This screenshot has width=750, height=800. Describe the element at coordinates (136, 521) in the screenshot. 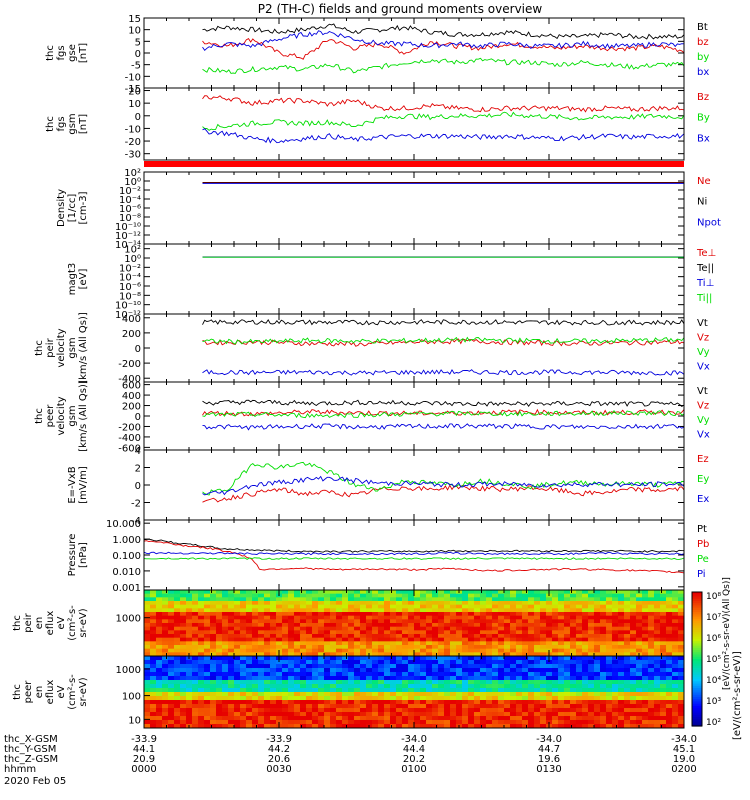

I see `ytick-label: -4` at that location.